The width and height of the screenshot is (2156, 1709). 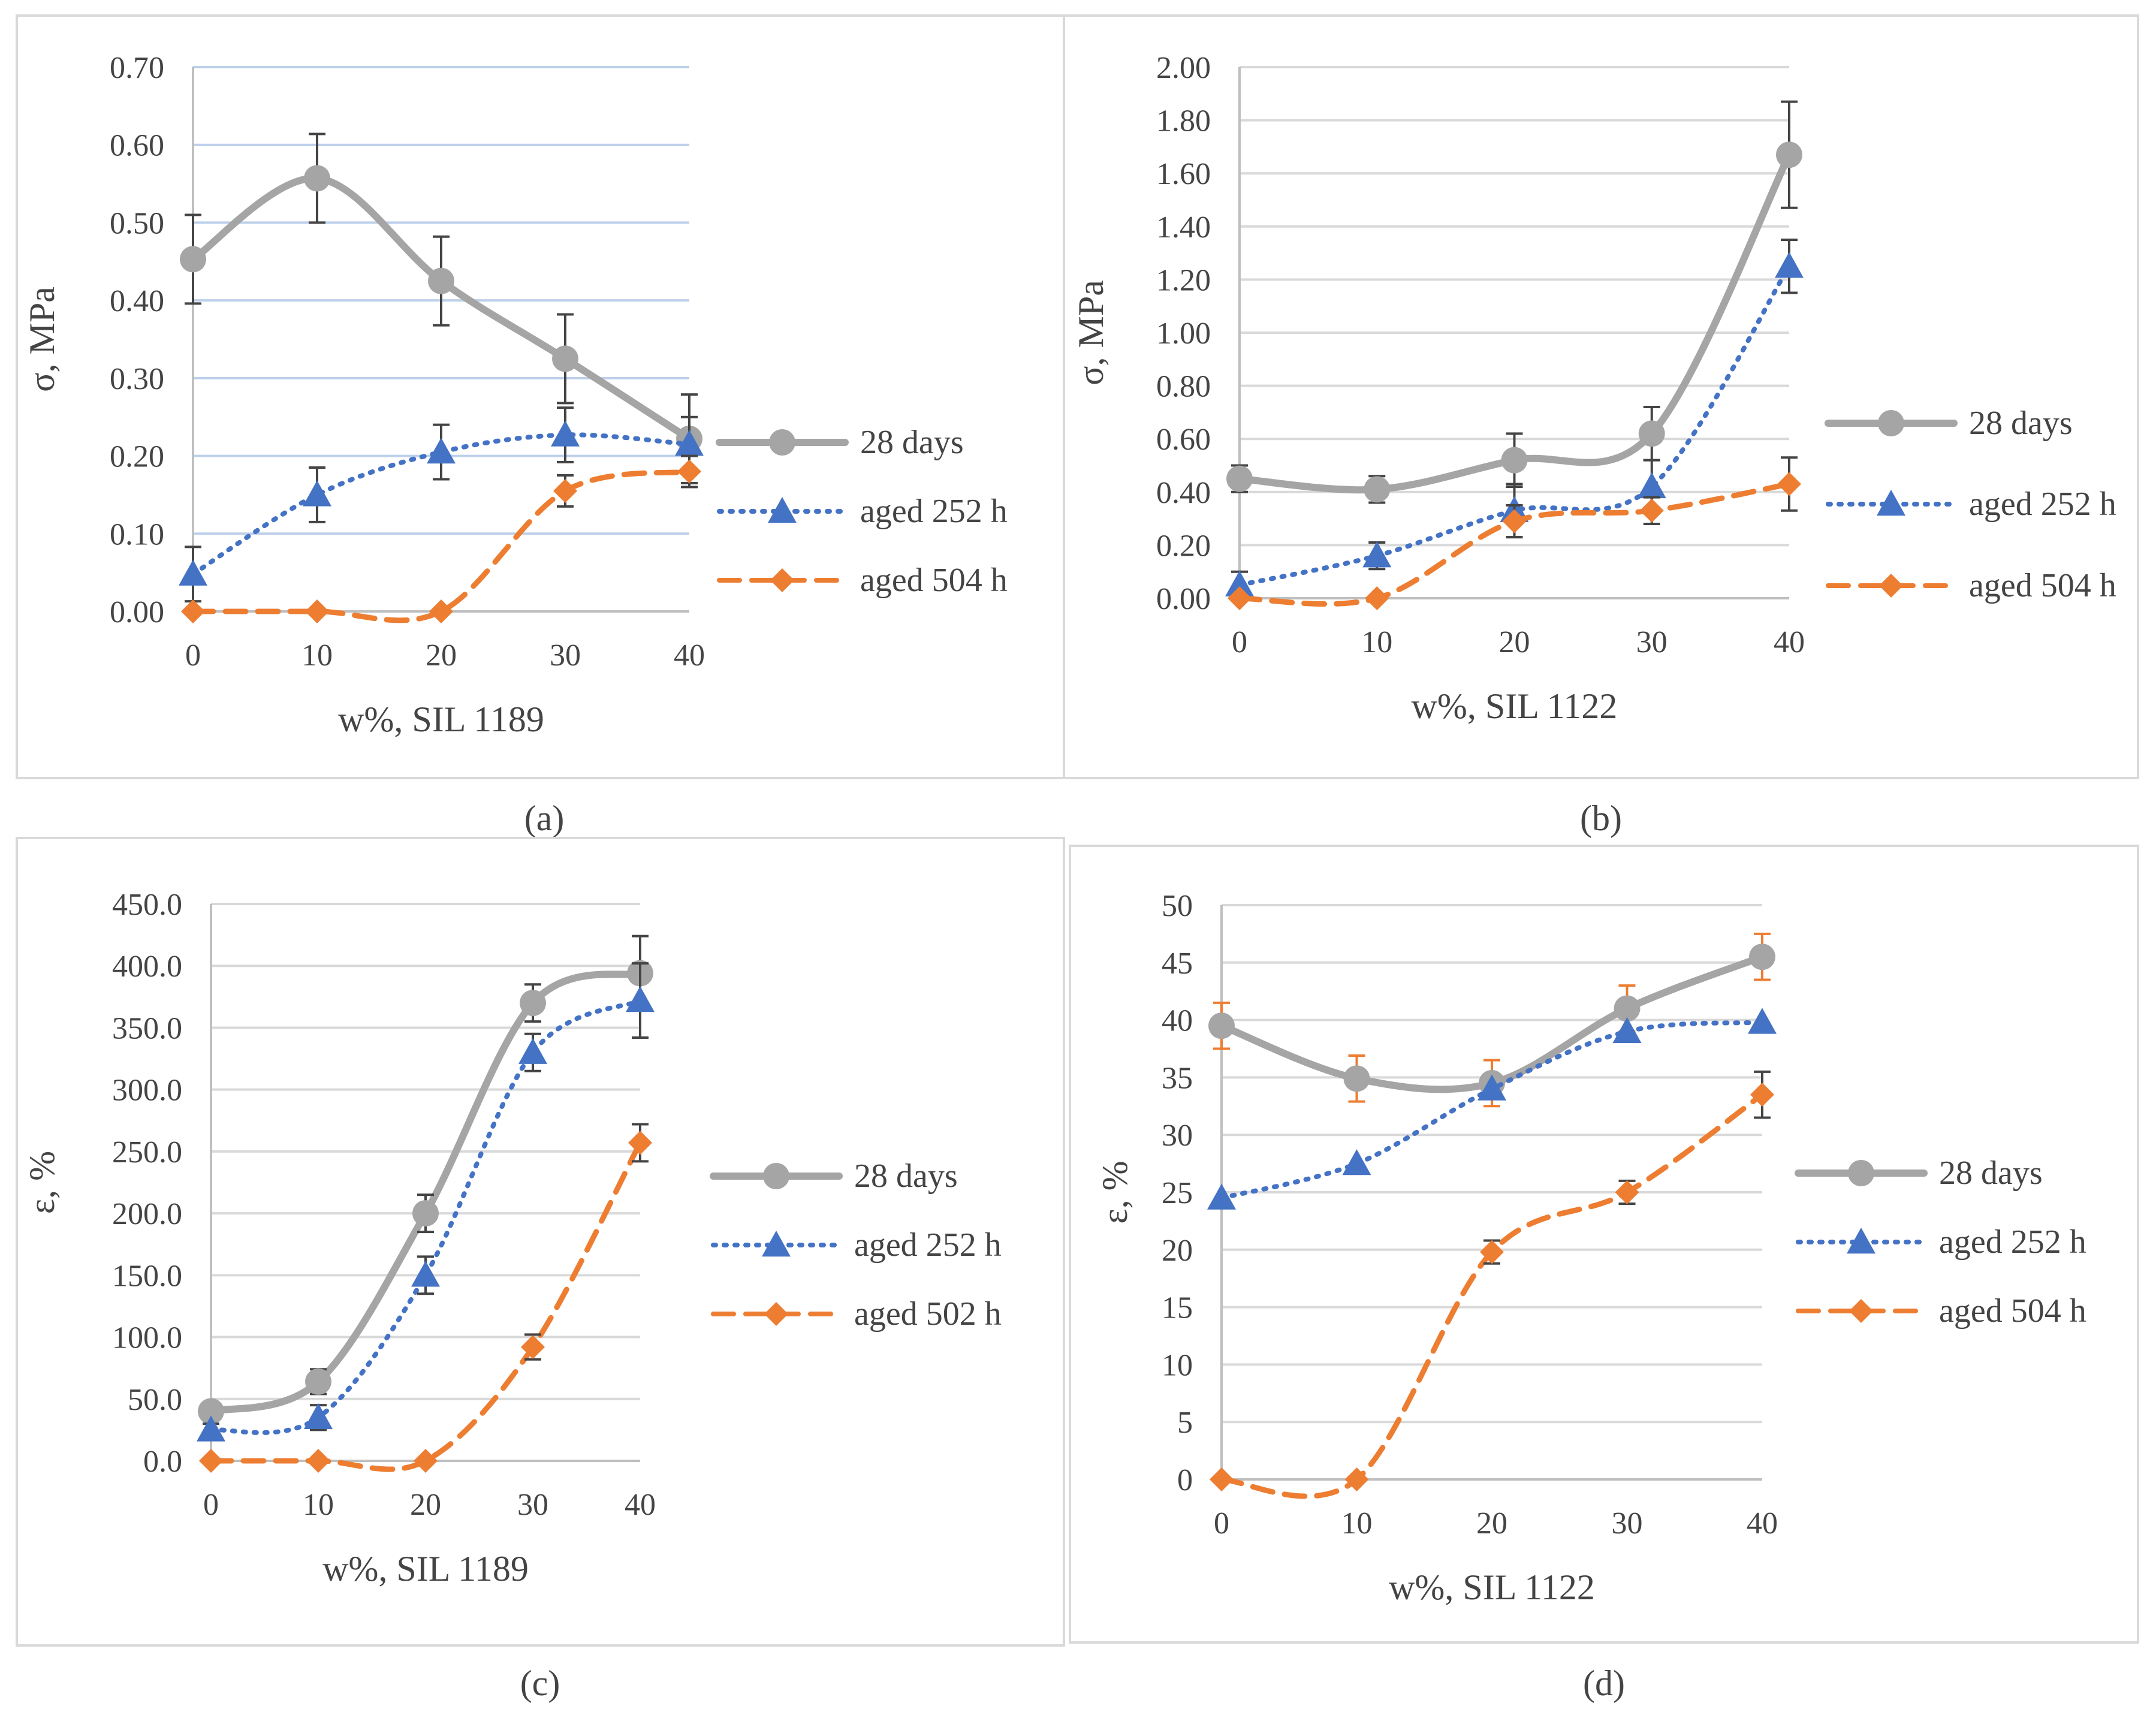 What do you see at coordinates (1357, 1523) in the screenshot?
I see `x-tick-label: 10` at bounding box center [1357, 1523].